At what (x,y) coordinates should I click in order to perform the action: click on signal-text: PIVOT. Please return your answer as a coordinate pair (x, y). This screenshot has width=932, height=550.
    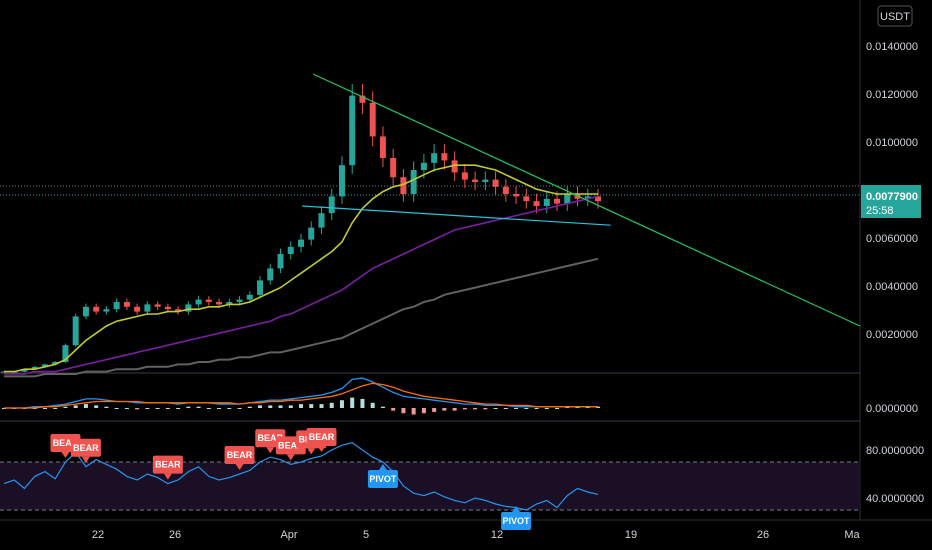
    Looking at the image, I should click on (517, 521).